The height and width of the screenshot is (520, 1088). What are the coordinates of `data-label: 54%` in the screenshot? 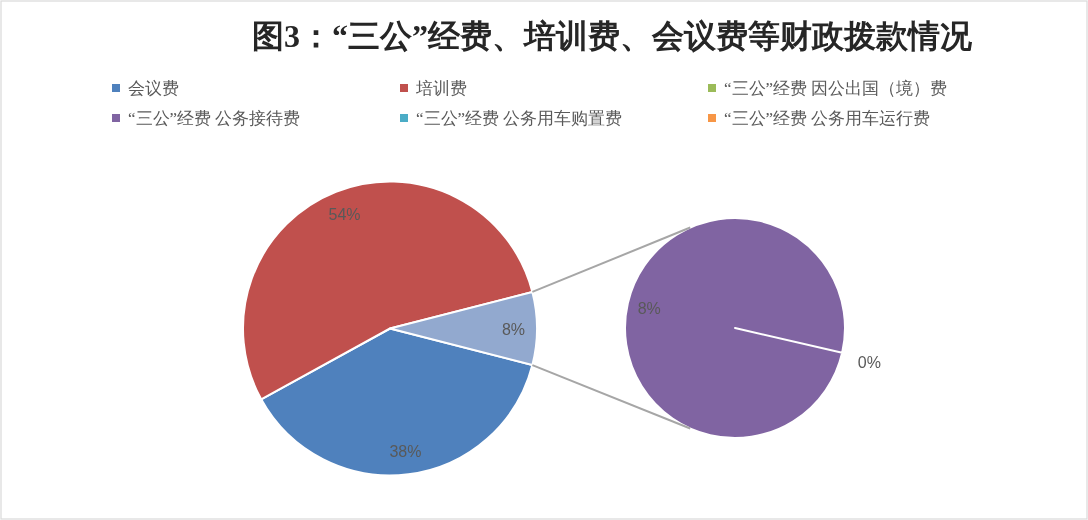 It's located at (344, 214).